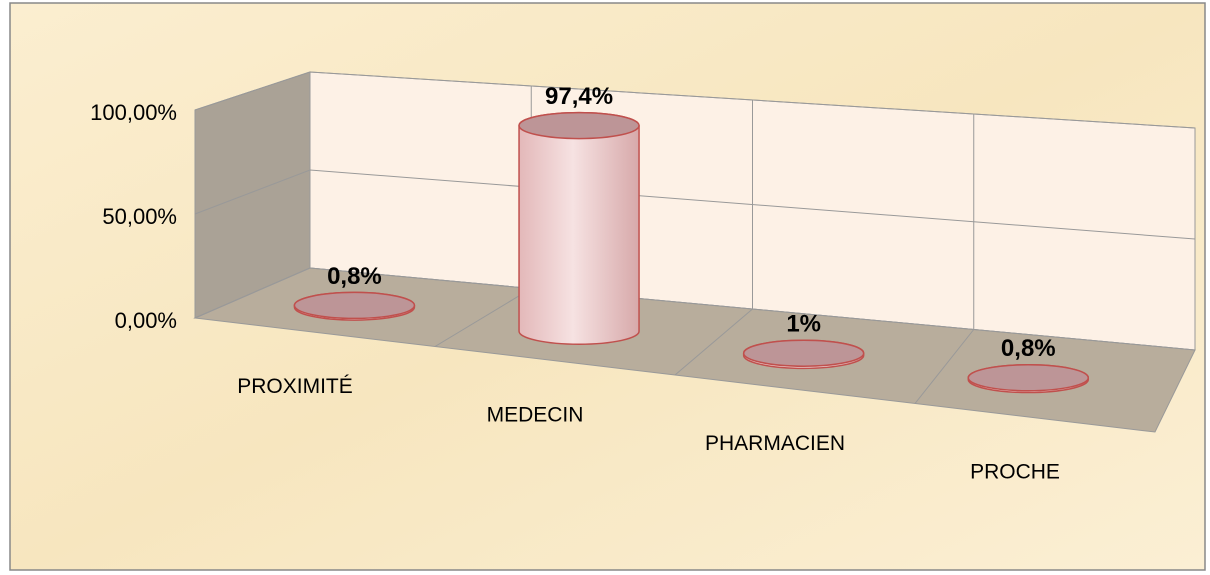 This screenshot has height=575, width=1210. I want to click on x-tick-label: PROXIMITÉ, so click(295, 386).